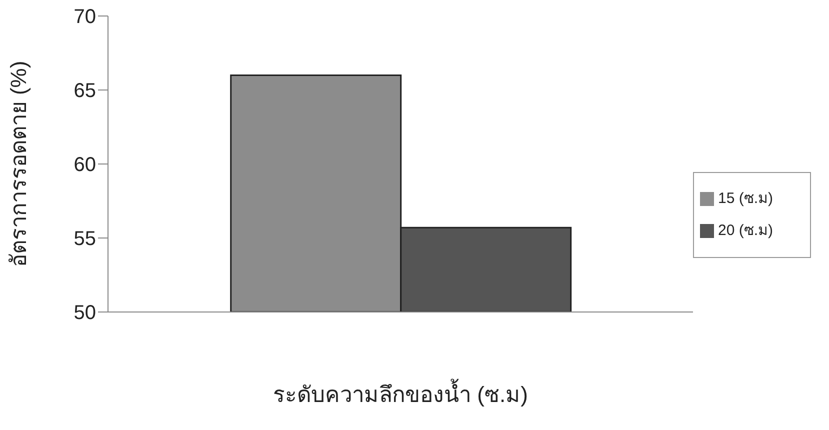 The width and height of the screenshot is (829, 430). I want to click on y-tick-label: 50, so click(85, 313).